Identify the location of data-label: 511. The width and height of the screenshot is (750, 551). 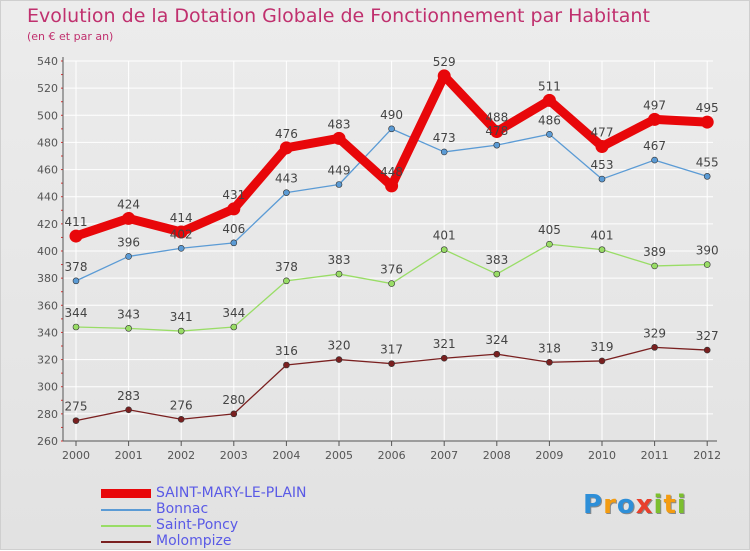
(549, 86).